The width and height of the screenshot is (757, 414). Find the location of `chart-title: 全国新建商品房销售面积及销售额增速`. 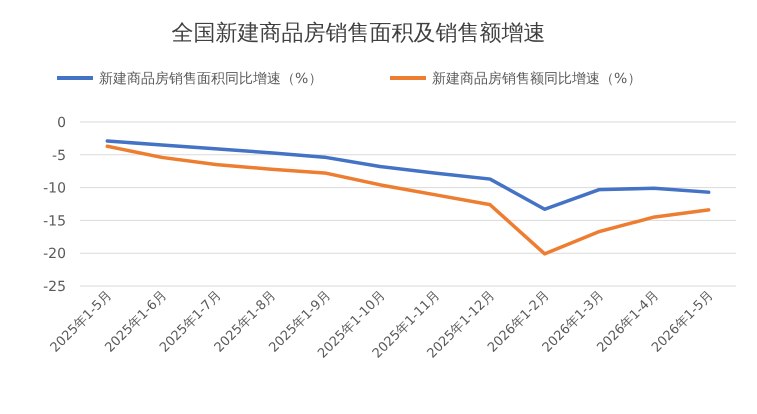

chart-title: 全国新建商品房销售面积及销售额增速 is located at coordinates (359, 33).